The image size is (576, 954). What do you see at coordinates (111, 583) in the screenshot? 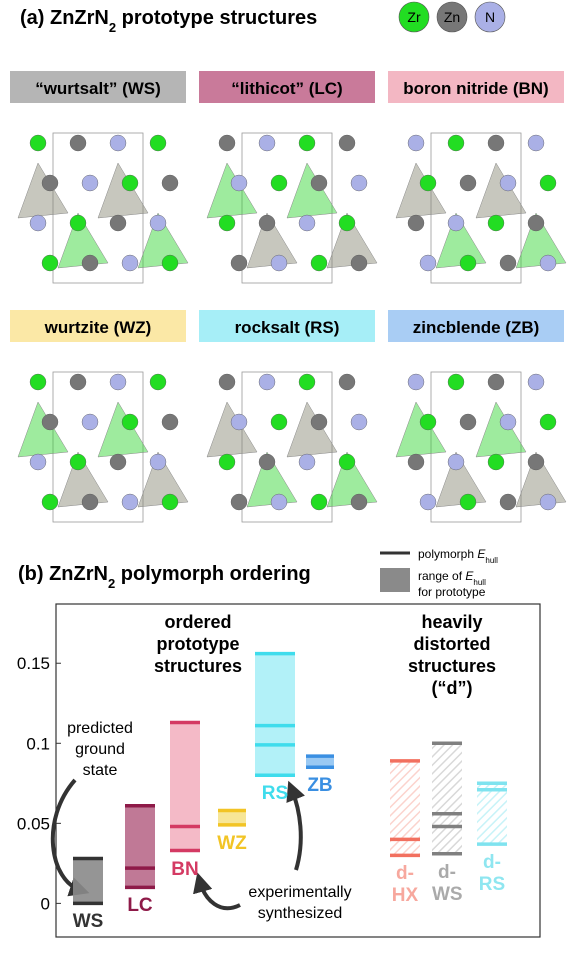
I see `text-part: 2` at bounding box center [111, 583].